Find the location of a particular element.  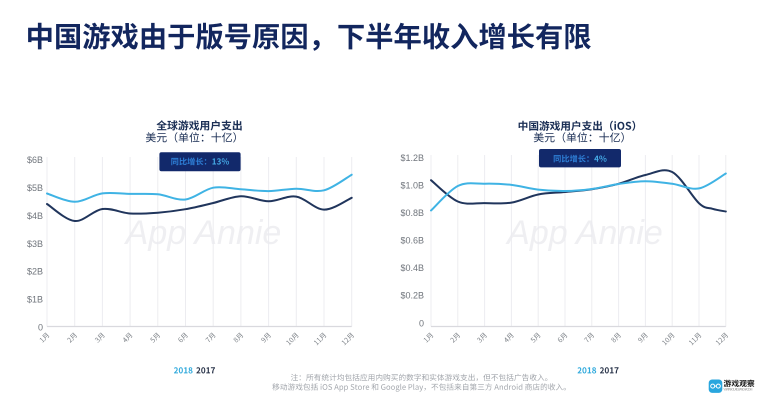

svg-text: $3B is located at coordinates (35, 244).